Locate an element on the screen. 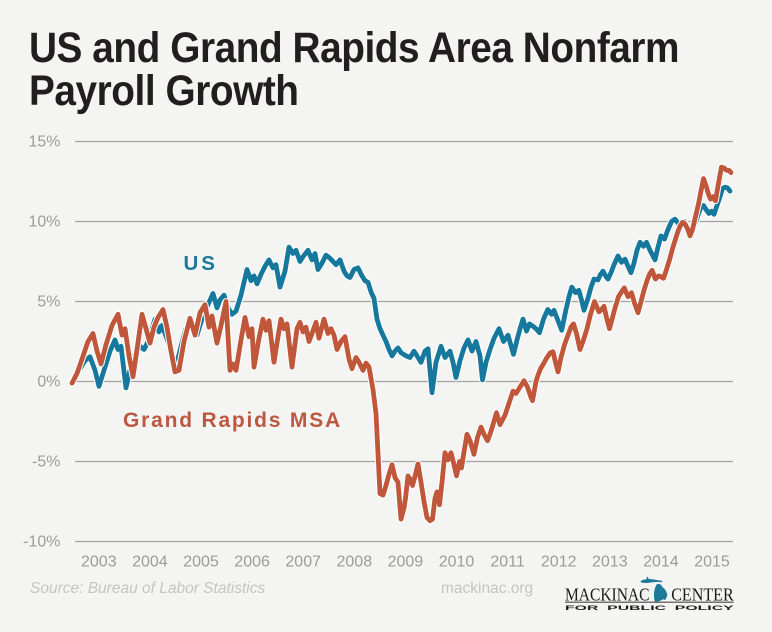 The width and height of the screenshot is (772, 632). svg-text: -10% is located at coordinates (41, 542).